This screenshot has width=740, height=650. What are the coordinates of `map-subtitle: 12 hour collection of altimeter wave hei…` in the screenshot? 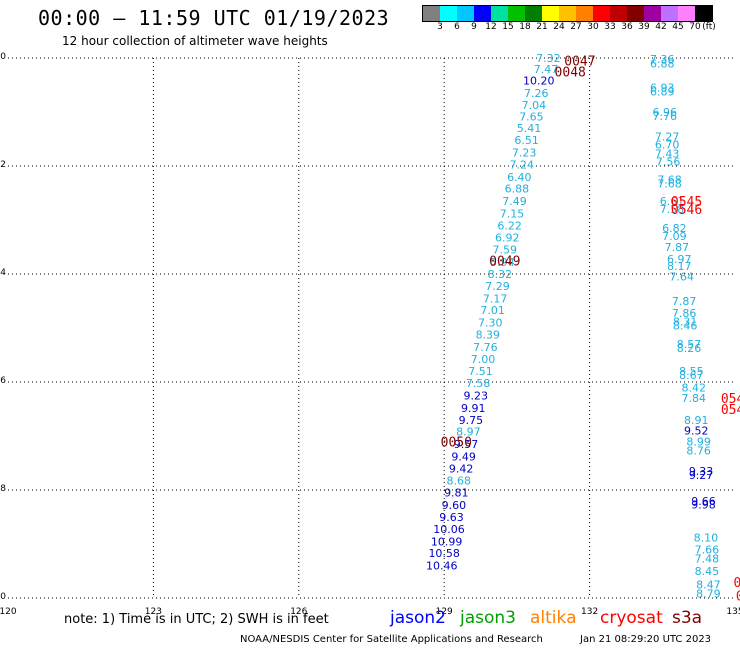 It's located at (195, 41).